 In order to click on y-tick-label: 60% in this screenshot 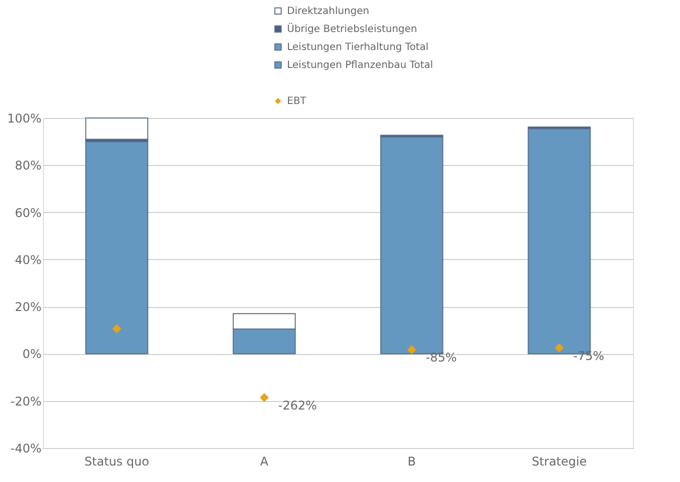, I will do `click(28, 213)`.